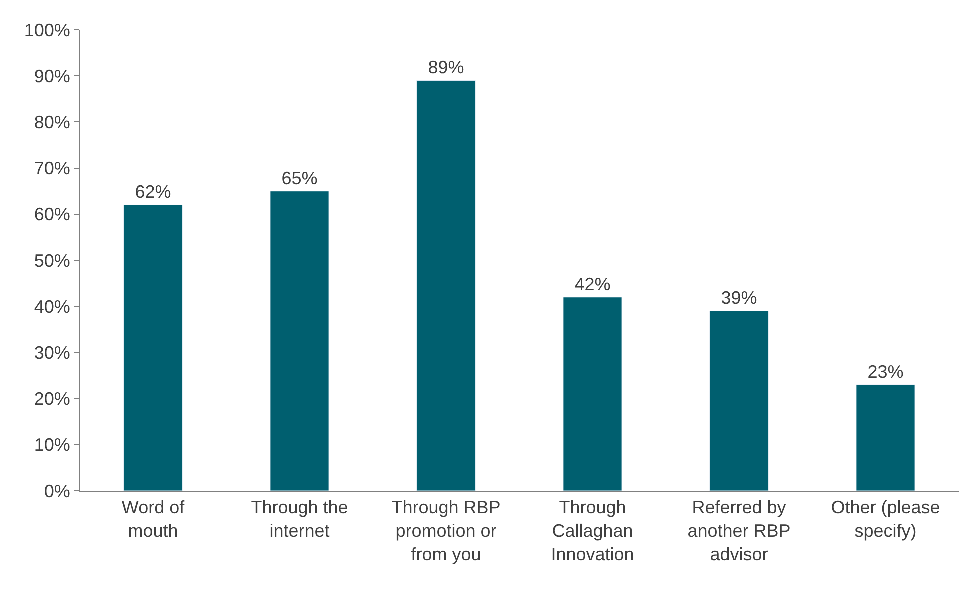 The height and width of the screenshot is (601, 979). Describe the element at coordinates (739, 531) in the screenshot. I see `x-tick-label: Referred by another RBP advisor` at that location.